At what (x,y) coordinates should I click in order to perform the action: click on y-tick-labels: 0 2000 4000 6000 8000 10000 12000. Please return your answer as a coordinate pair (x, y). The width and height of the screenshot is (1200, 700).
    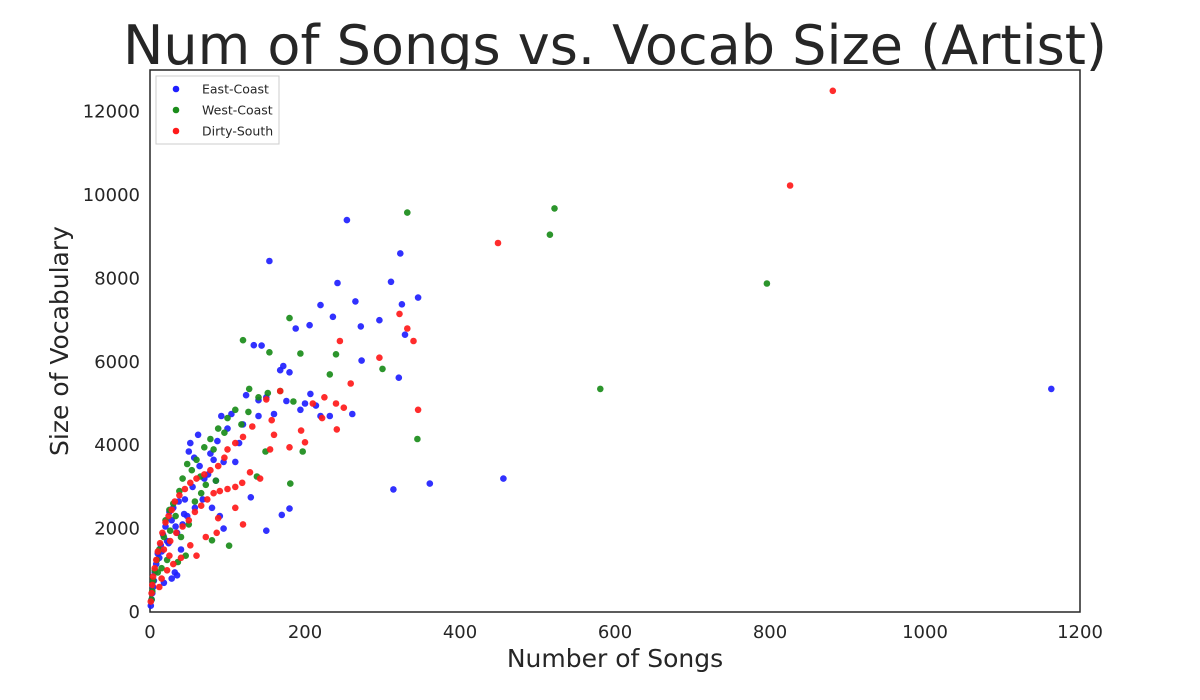
    Looking at the image, I should click on (111, 362).